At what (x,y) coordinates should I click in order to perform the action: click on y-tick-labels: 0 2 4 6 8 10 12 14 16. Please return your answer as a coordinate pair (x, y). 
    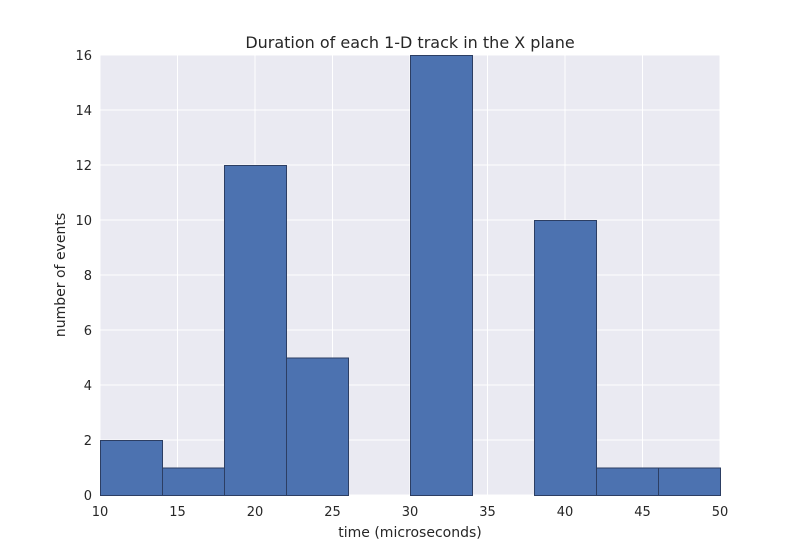
    Looking at the image, I should click on (83, 276).